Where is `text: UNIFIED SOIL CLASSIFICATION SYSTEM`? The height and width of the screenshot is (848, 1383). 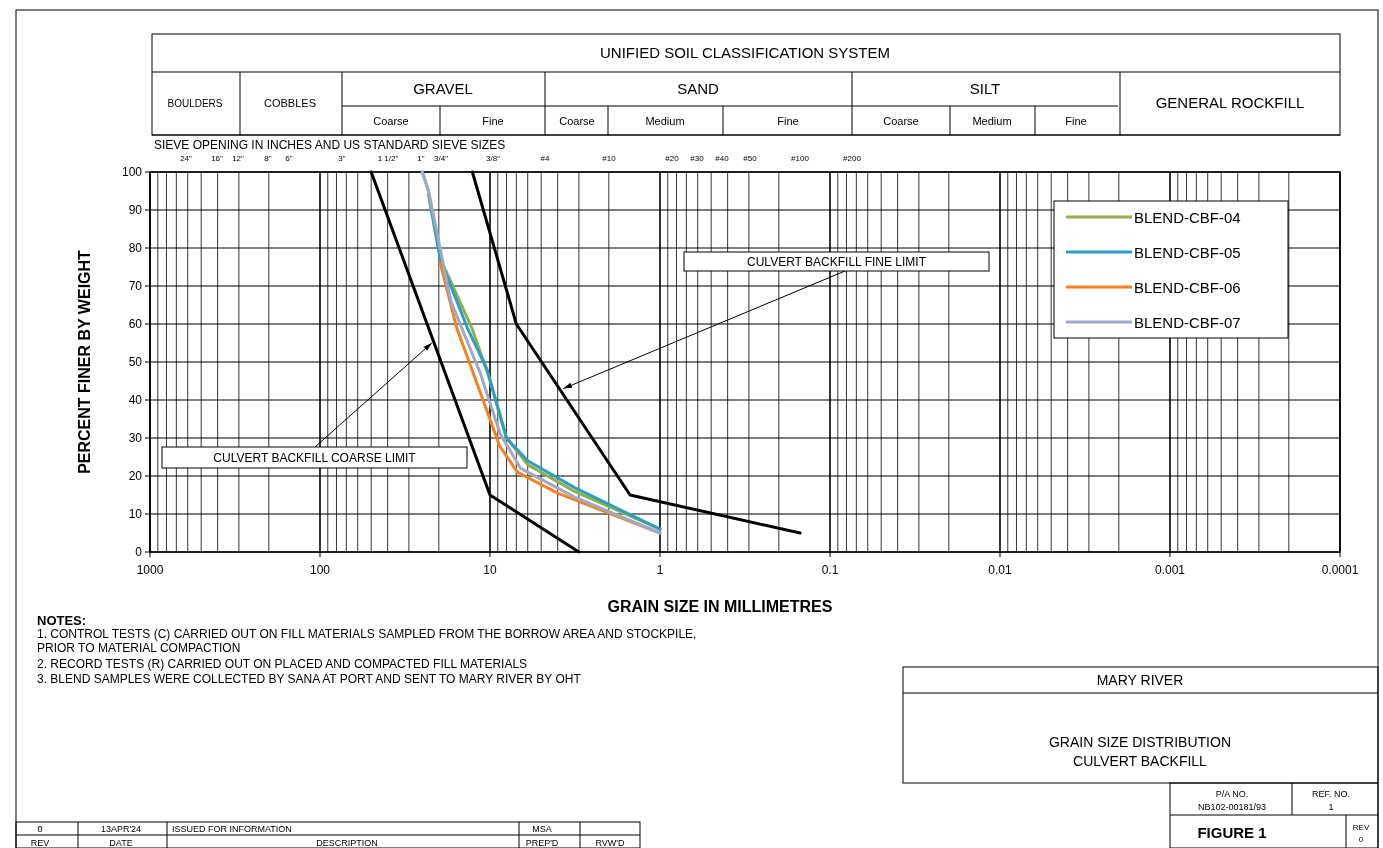
text: UNIFIED SOIL CLASSIFICATION SYSTEM is located at coordinates (745, 52).